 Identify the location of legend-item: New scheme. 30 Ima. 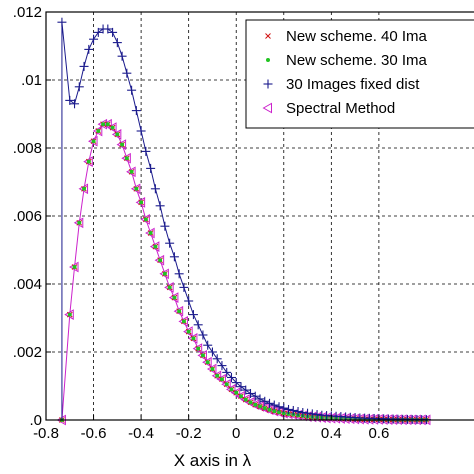
(347, 60).